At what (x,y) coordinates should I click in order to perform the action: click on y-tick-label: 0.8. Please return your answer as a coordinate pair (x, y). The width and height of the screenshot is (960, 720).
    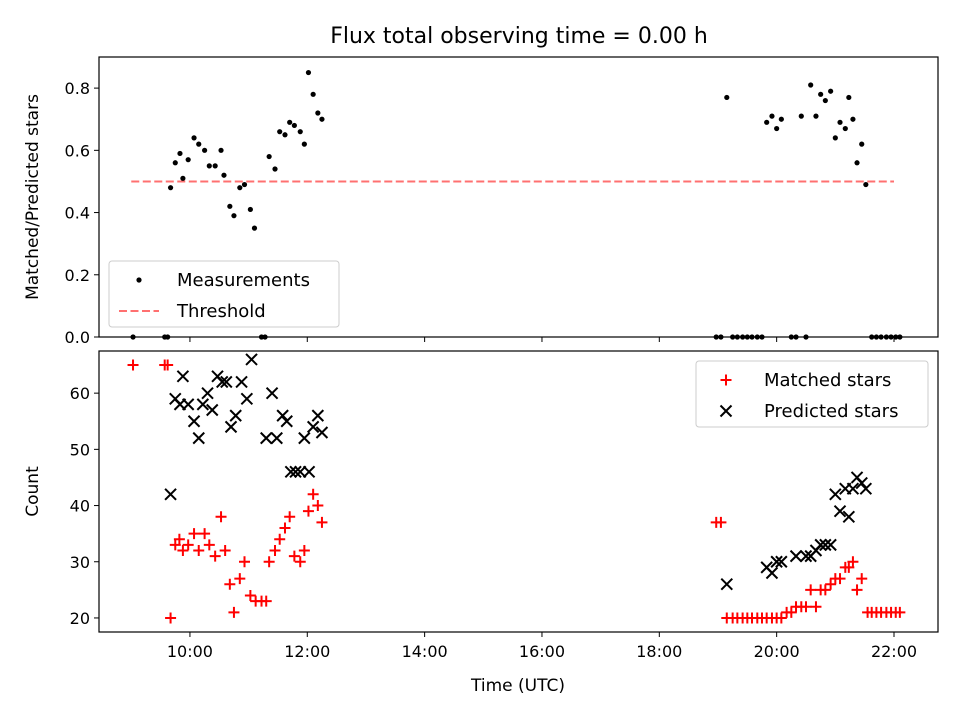
    Looking at the image, I should click on (77, 88).